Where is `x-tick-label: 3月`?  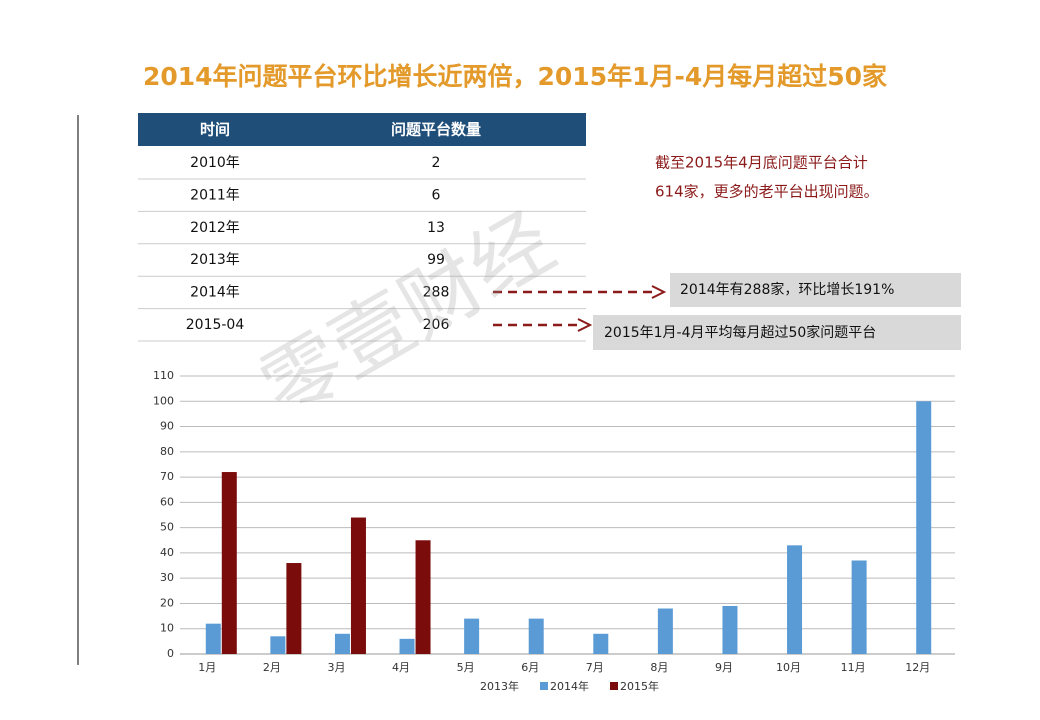 x-tick-label: 3月 is located at coordinates (336, 667).